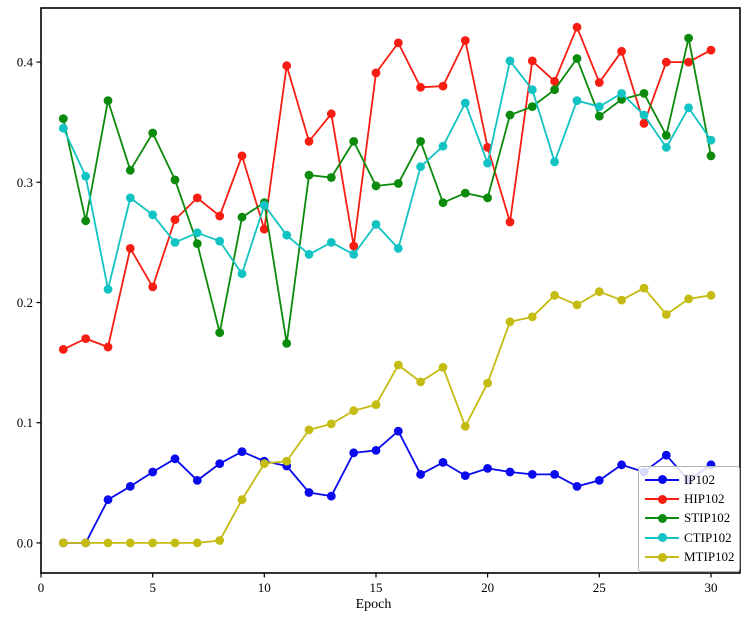  Describe the element at coordinates (662, 557) in the screenshot. I see `legend-marker-mtip102-icon` at that location.